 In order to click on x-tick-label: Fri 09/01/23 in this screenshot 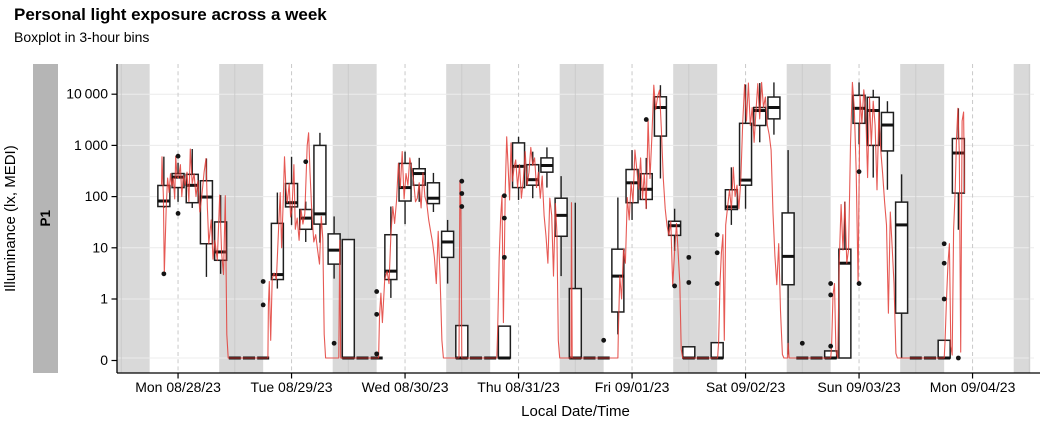, I will do `click(632, 387)`.